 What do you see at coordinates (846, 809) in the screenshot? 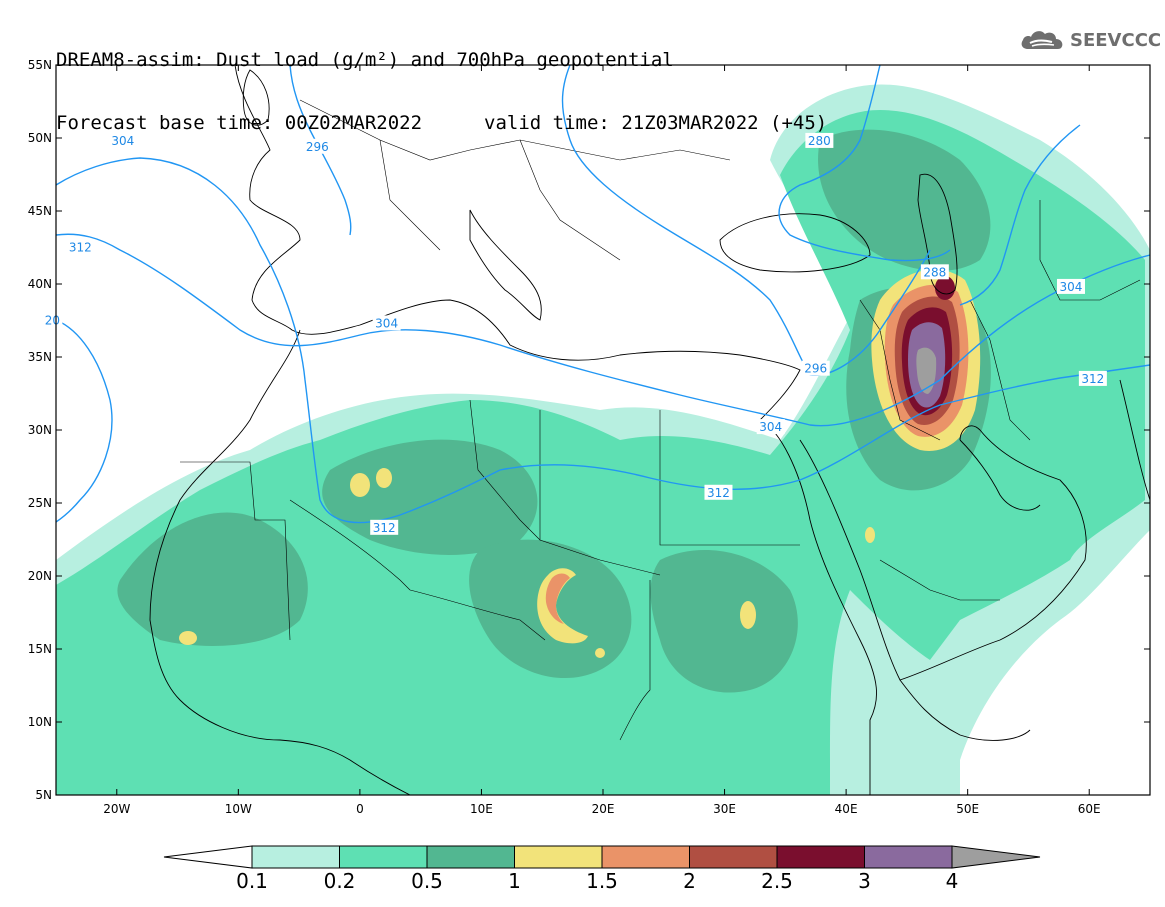
I see `lon-tick-label: 40E` at bounding box center [846, 809].